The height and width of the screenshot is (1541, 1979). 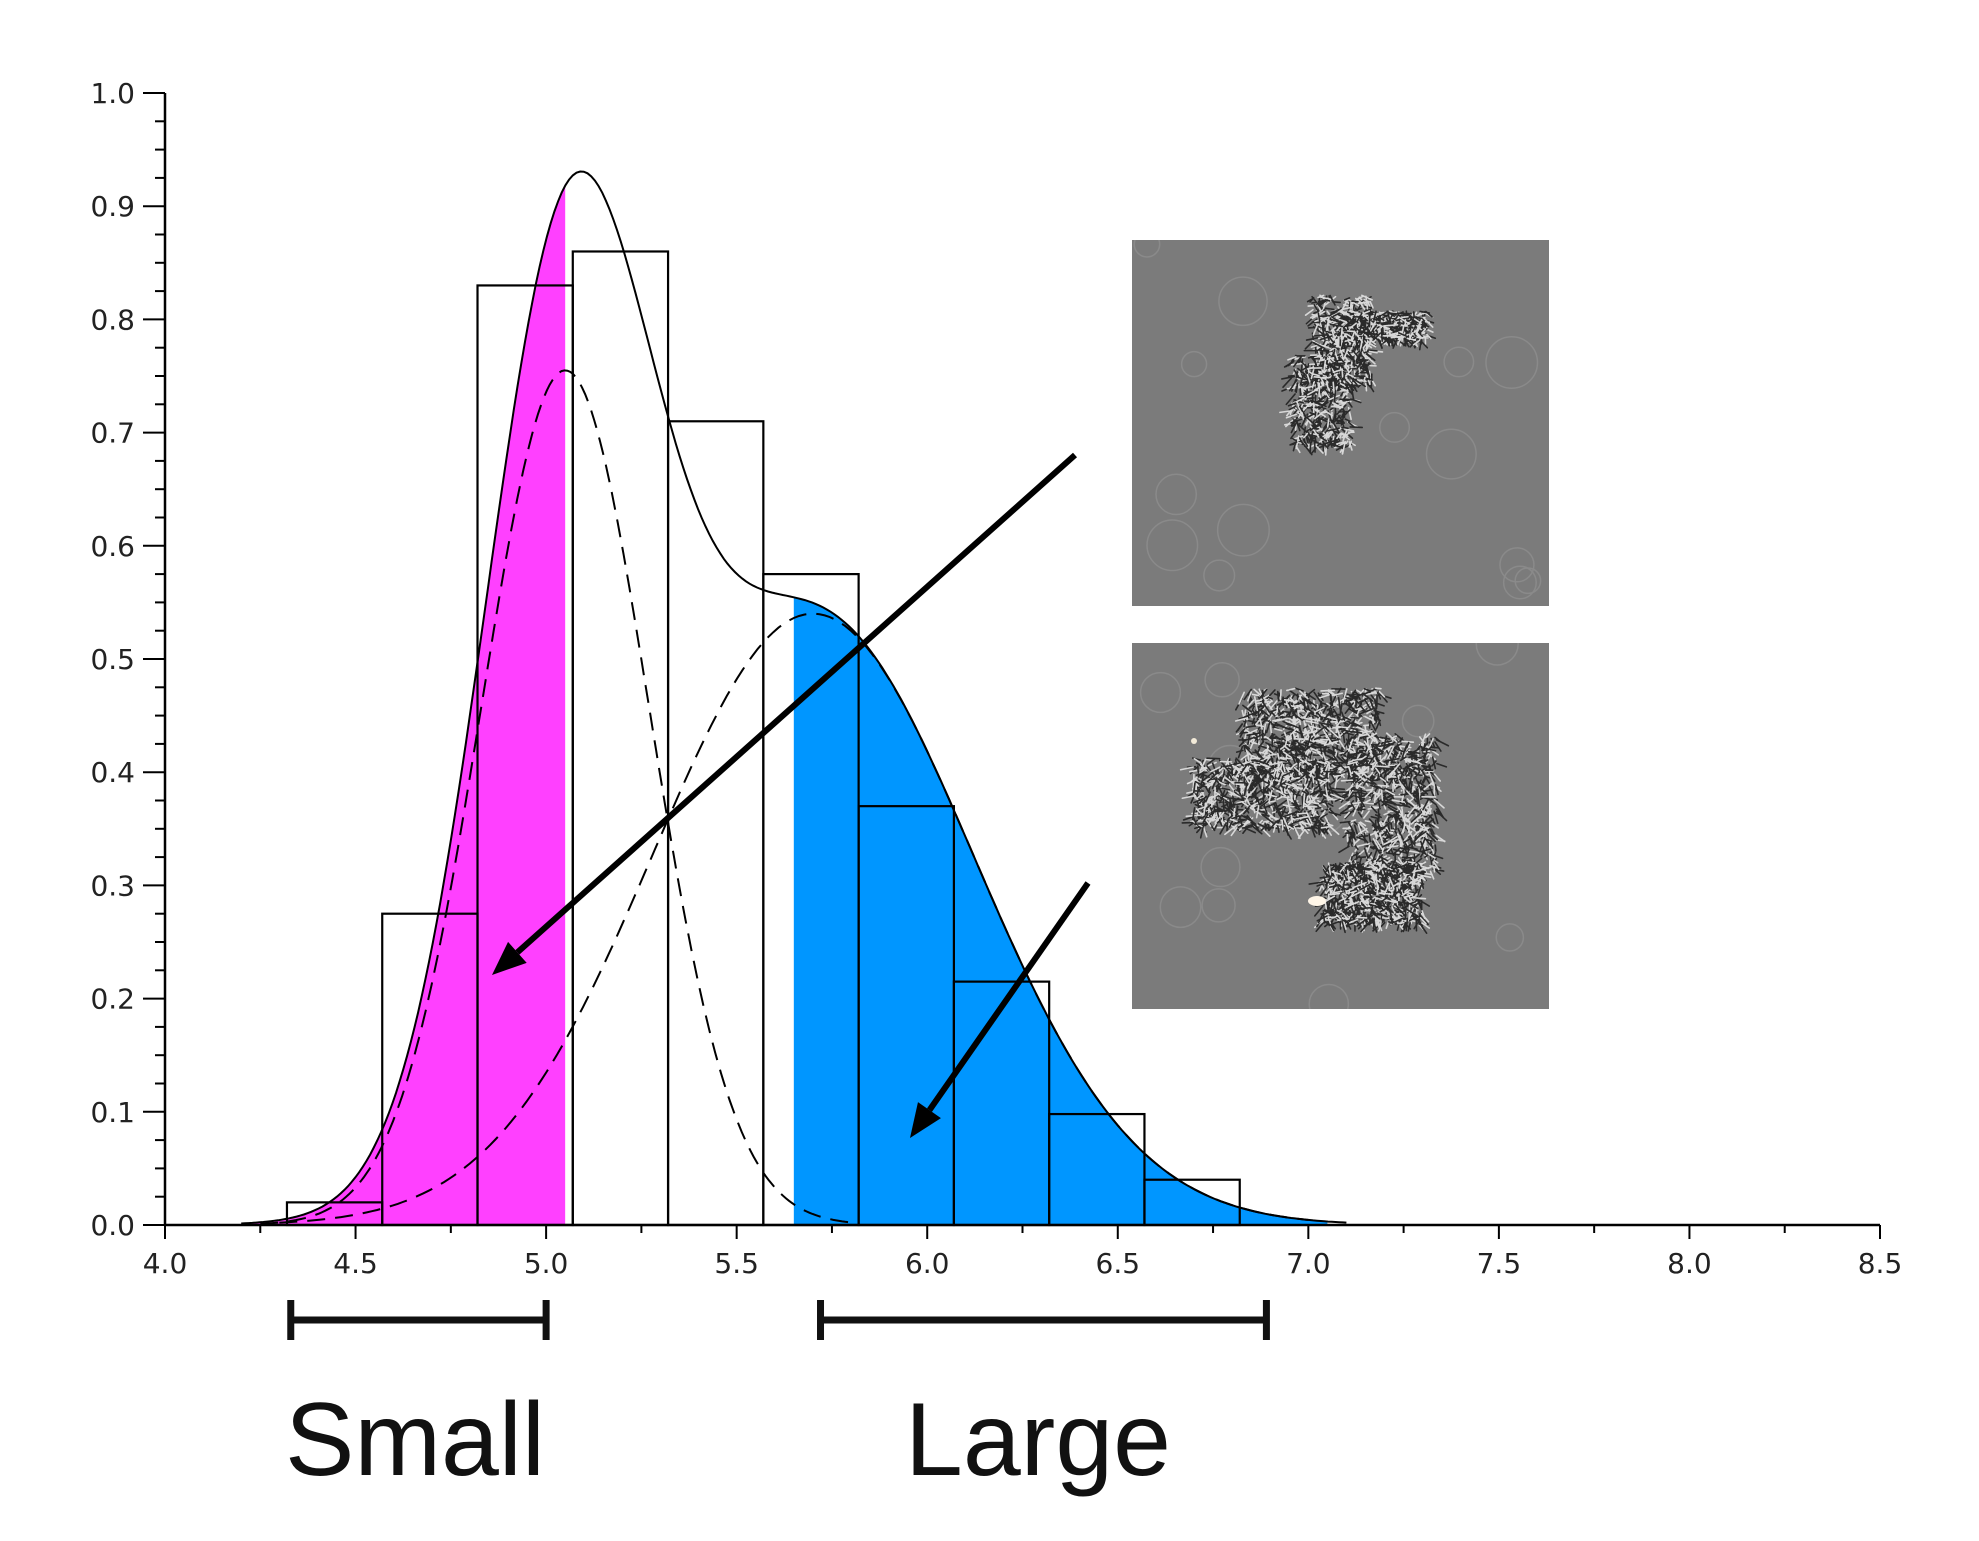 What do you see at coordinates (715, 823) in the screenshot?
I see `histogram-bar` at bounding box center [715, 823].